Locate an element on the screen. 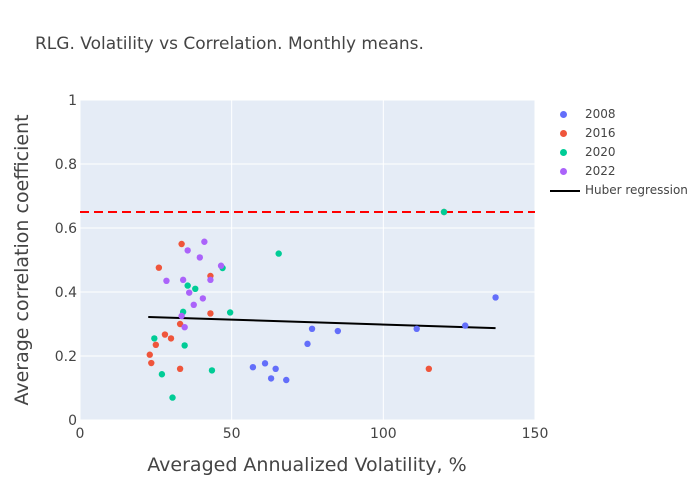 The image size is (700, 500). y-tick-label: 0 is located at coordinates (72, 421).